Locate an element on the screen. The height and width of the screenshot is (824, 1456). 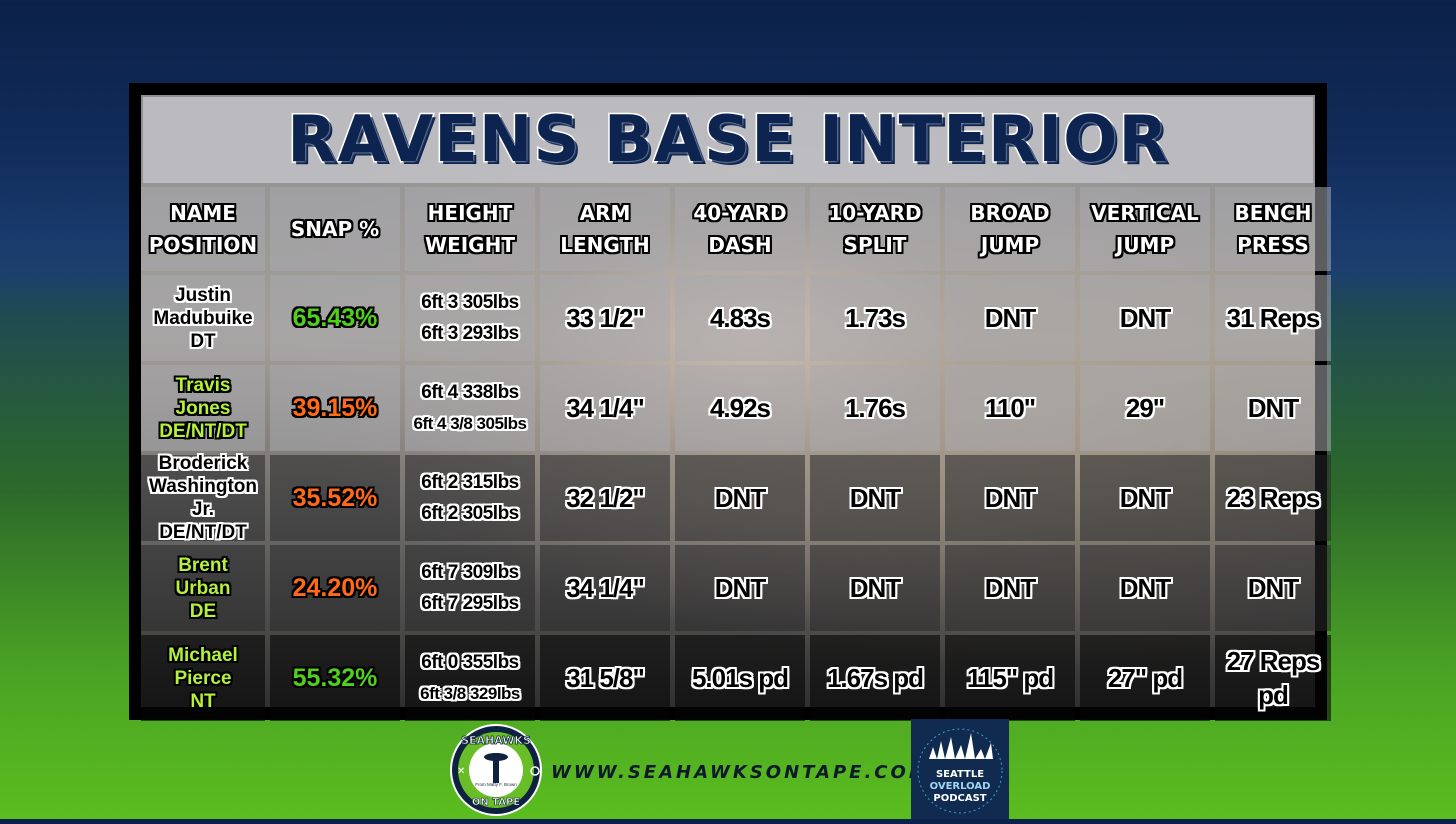
arm-value: 34 1/4" is located at coordinates (605, 408).